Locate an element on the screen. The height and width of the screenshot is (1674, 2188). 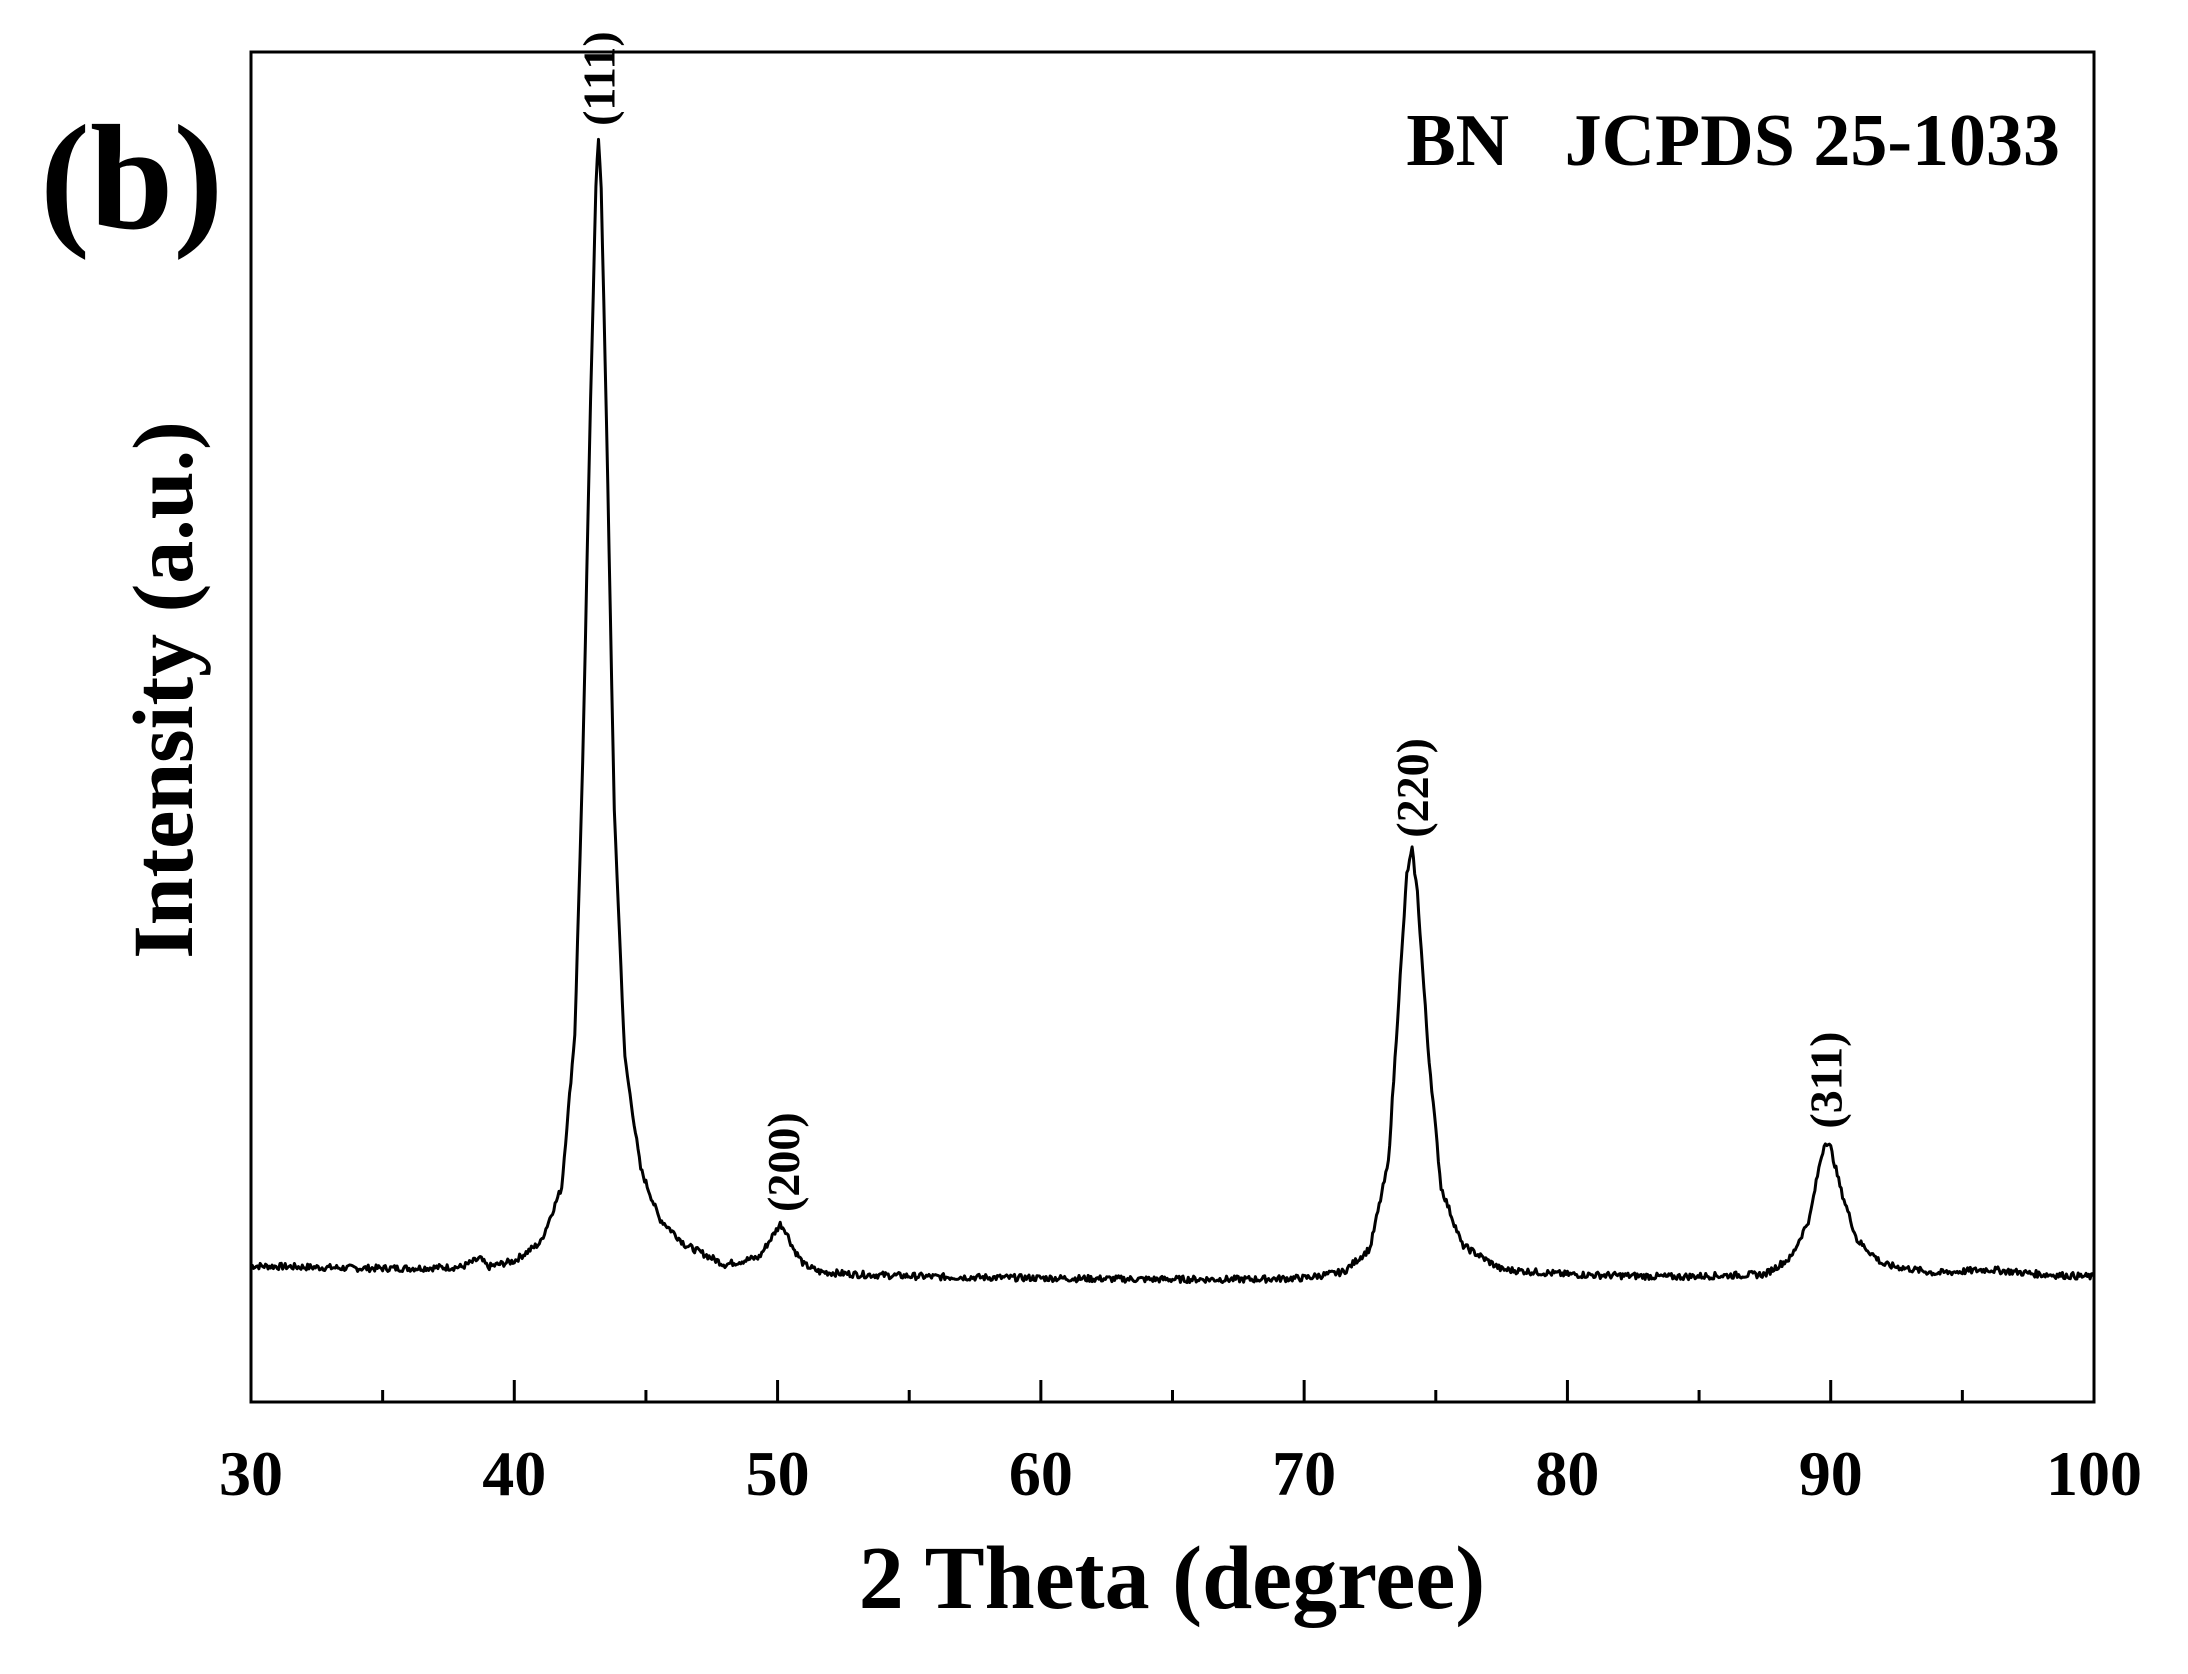
x-tick-label-30: 30 is located at coordinates (251, 1473).